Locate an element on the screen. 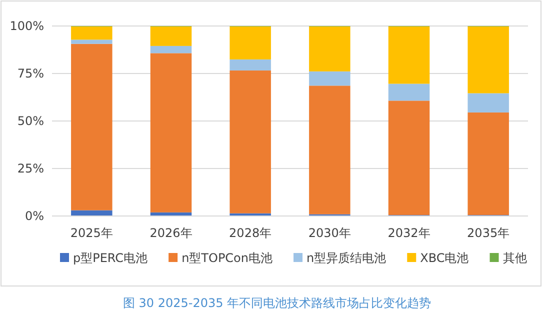  y-tick-label: 100% is located at coordinates (27, 26).